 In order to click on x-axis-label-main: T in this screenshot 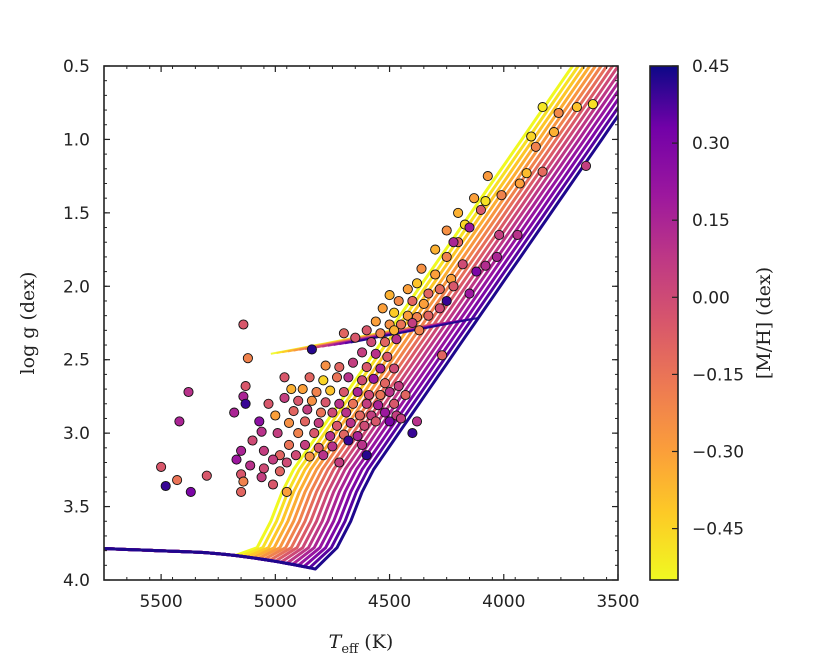, I will do `click(336, 642)`.